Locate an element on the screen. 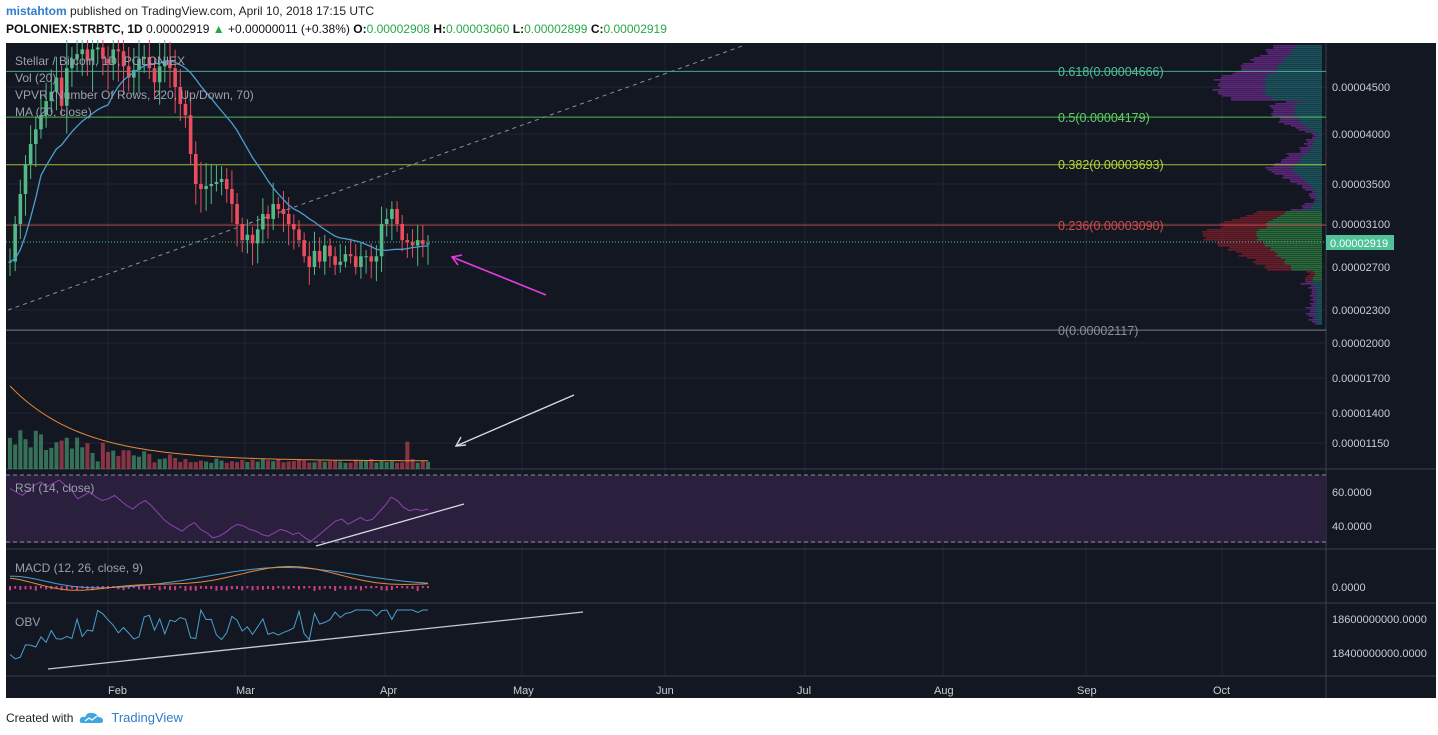 The height and width of the screenshot is (735, 1438). high-label: H: is located at coordinates (439, 29).